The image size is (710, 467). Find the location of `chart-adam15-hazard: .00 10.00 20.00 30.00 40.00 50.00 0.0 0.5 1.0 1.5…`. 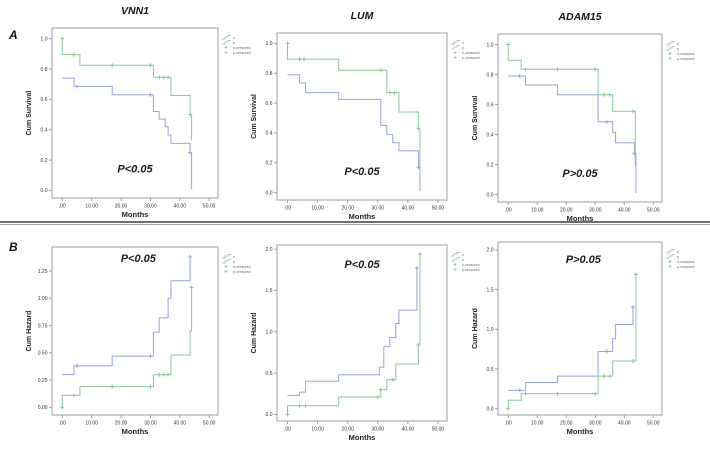

chart-adam15-hazard: .00 10.00 20.00 30.00 40.00 50.00 0.0 0.5 1.0 1.5… is located at coordinates (583, 338).